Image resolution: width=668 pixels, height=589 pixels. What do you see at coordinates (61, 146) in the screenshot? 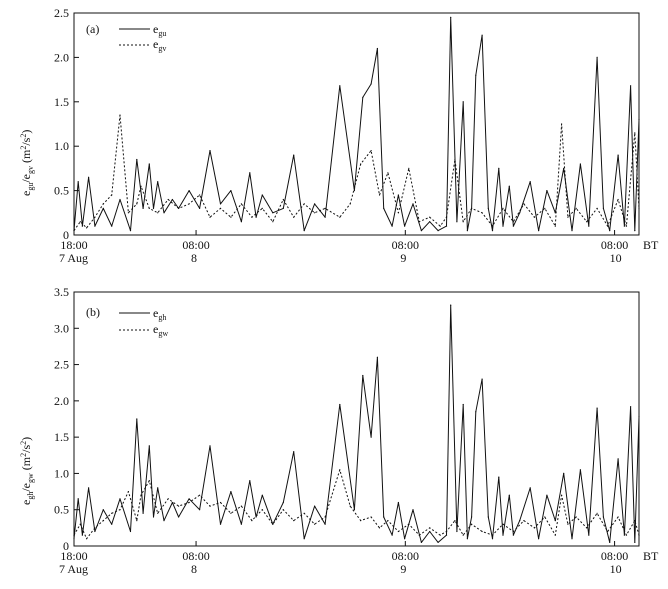
I see `y-tick-label: 1.0` at bounding box center [61, 146].